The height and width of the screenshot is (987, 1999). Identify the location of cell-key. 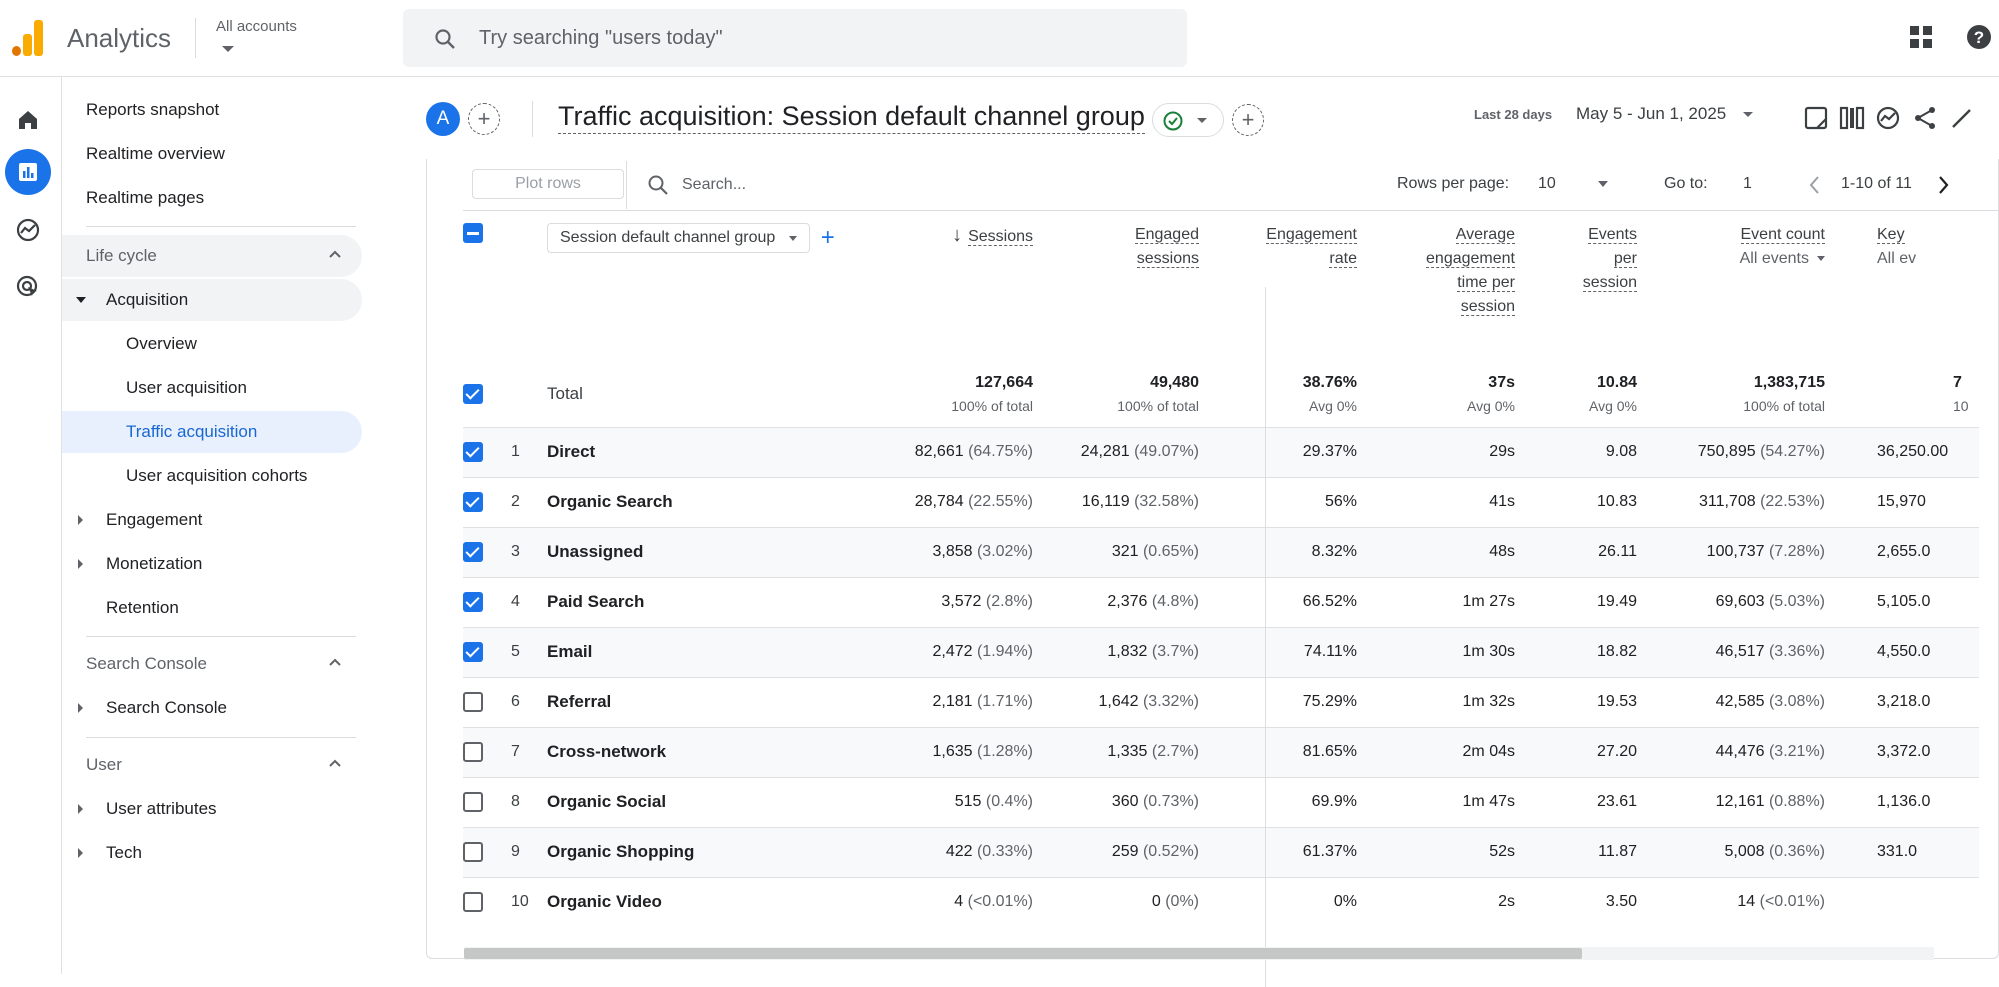
(1910, 901).